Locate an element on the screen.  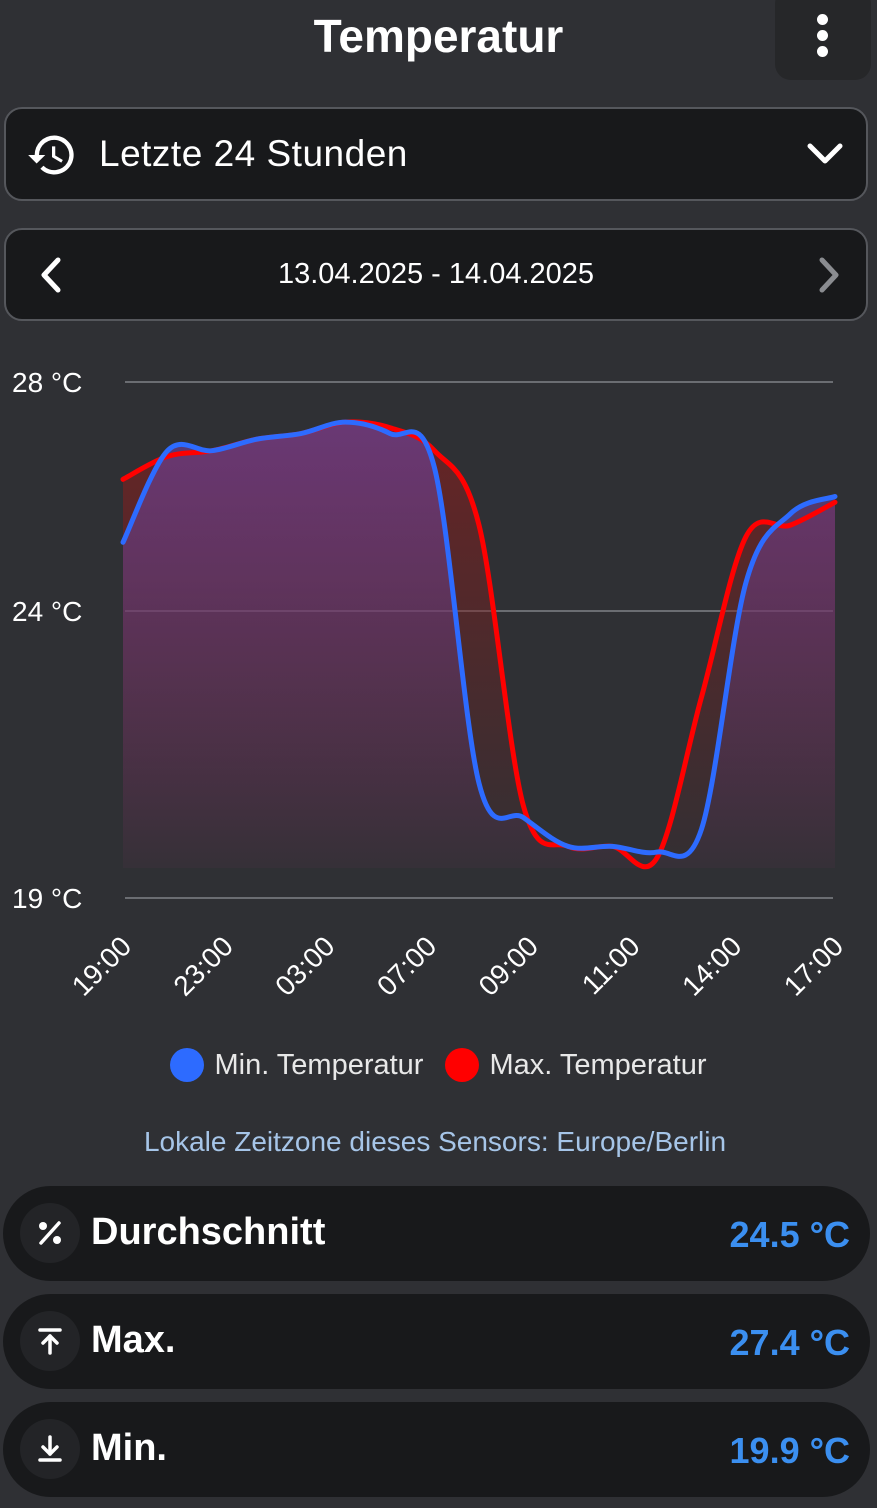
more-menu-button is located at coordinates (823, 40).